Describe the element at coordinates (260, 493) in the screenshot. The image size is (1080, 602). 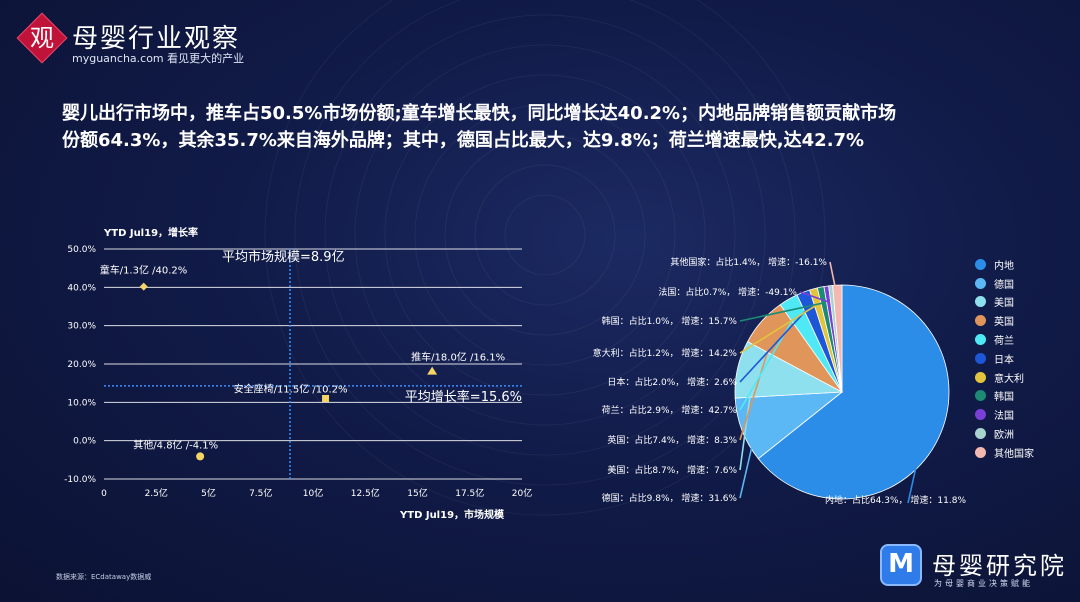
I see `x-tick-label: 7.5亿` at that location.